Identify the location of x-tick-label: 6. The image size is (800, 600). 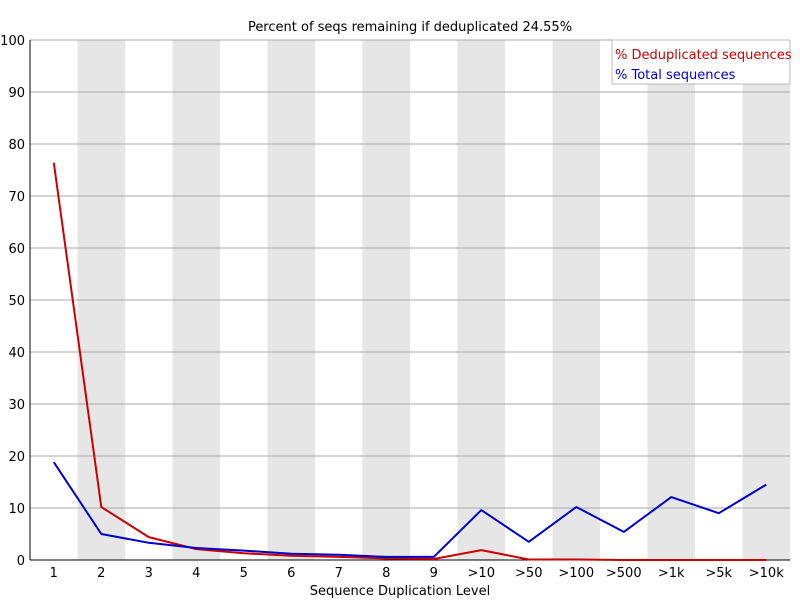
(291, 573).